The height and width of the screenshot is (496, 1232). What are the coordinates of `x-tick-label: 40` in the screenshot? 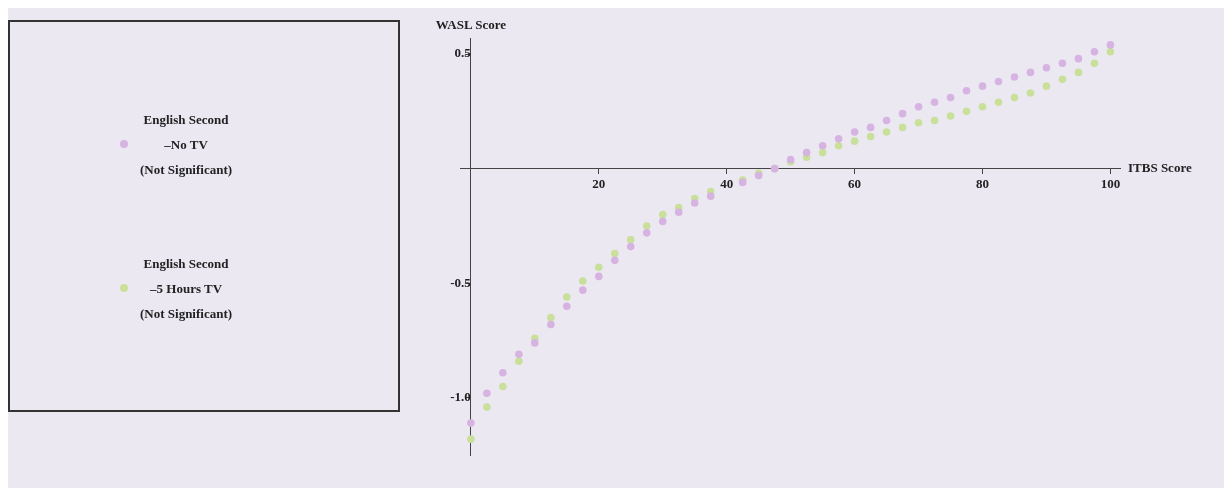 It's located at (727, 183).